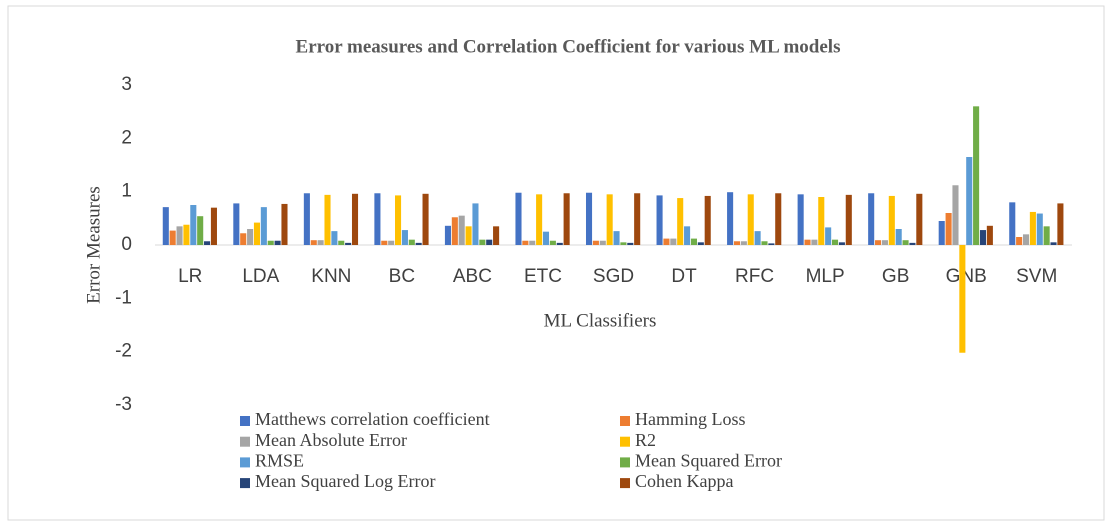  Describe the element at coordinates (690, 419) in the screenshot. I see `legend-label: Hamming Loss` at that location.